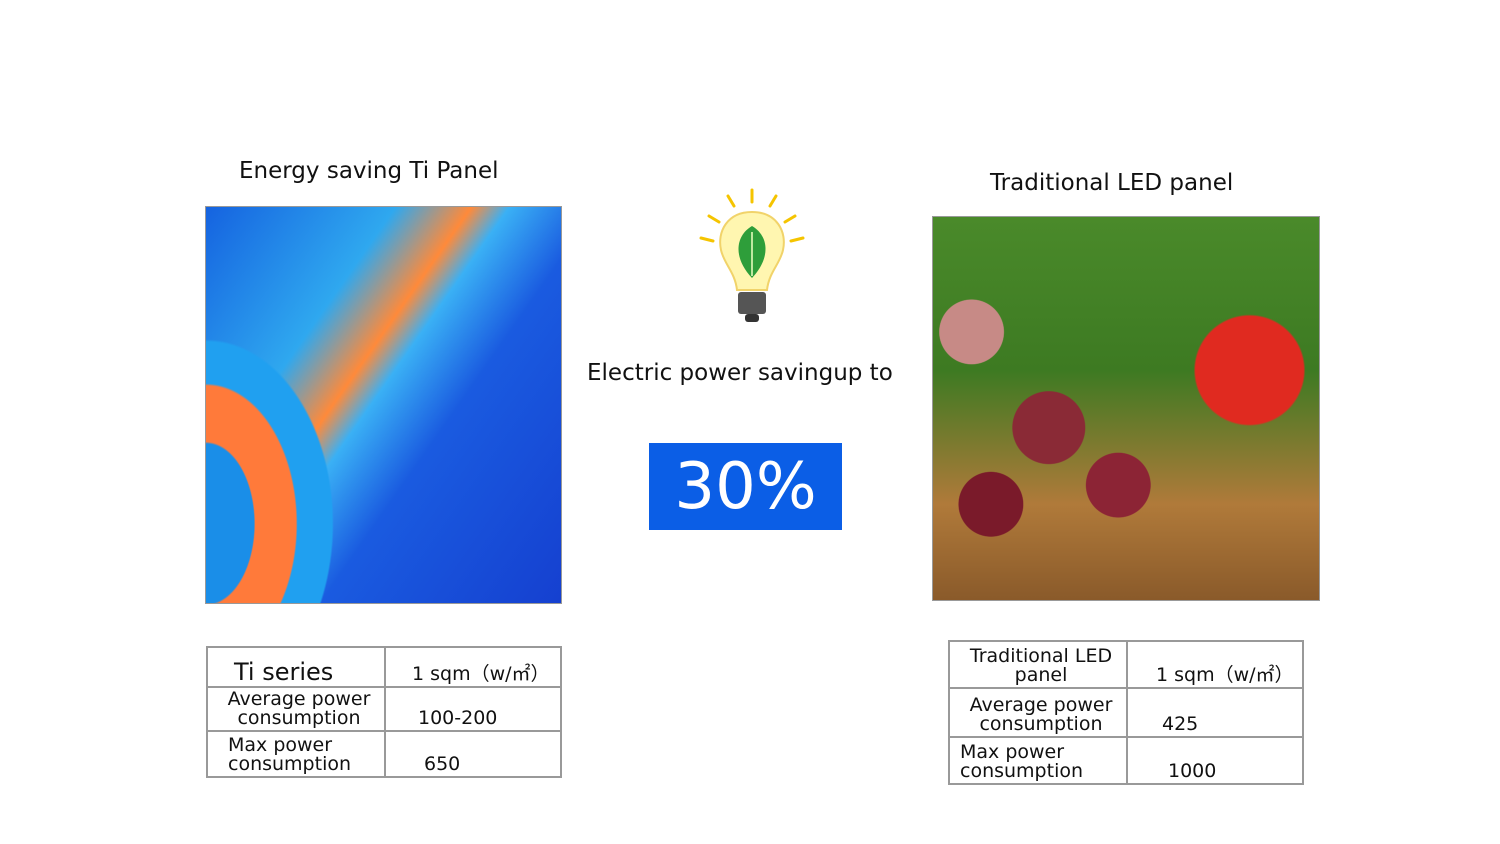 The height and width of the screenshot is (844, 1500). I want to click on table-row: Average power consumption 100-200, so click(384, 709).